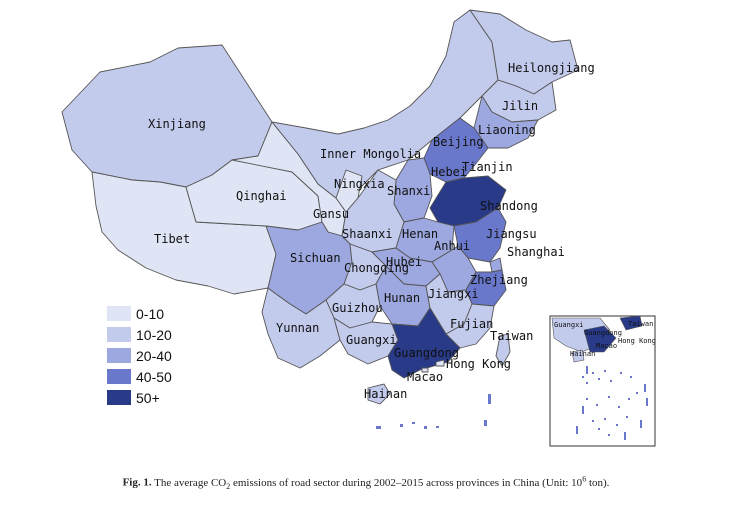 This screenshot has height=511, width=732. I want to click on province-label-hainan: Hainan, so click(385, 394).